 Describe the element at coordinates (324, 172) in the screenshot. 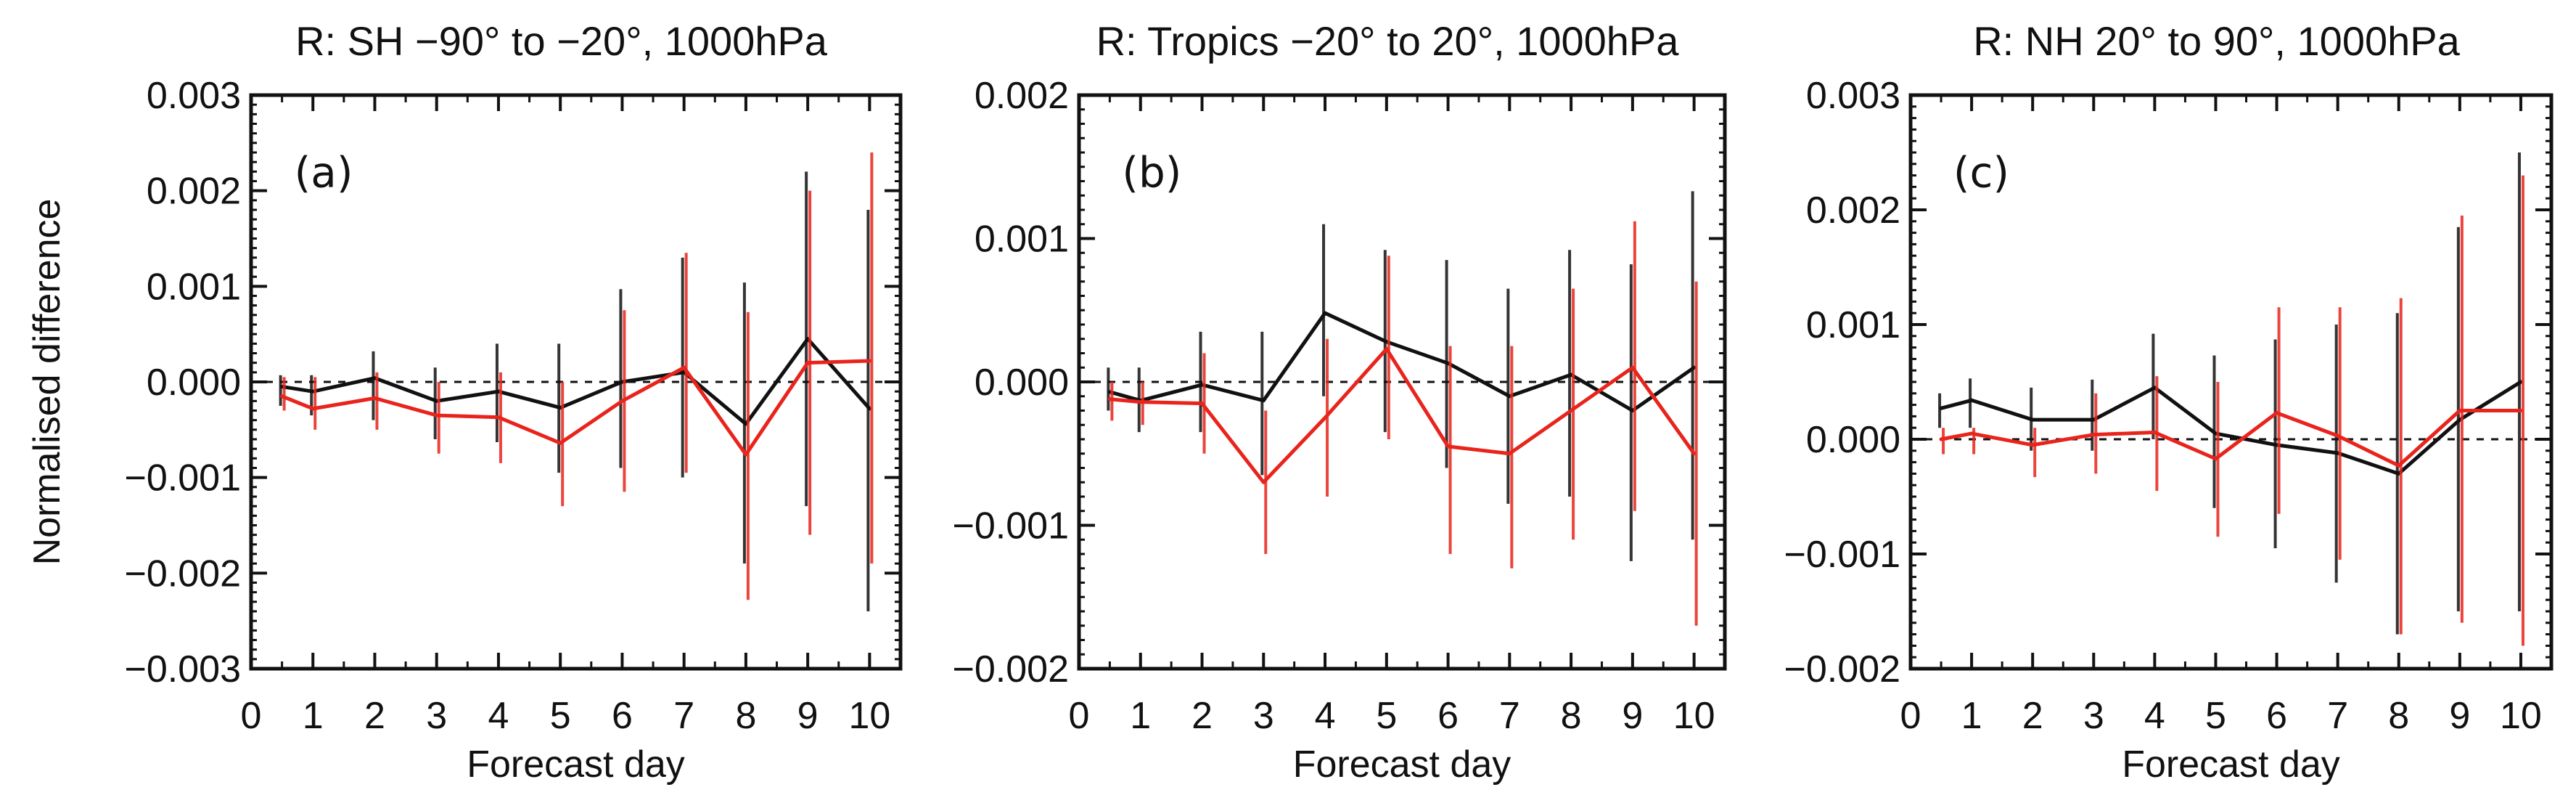

I see `panel-label: (a)` at that location.